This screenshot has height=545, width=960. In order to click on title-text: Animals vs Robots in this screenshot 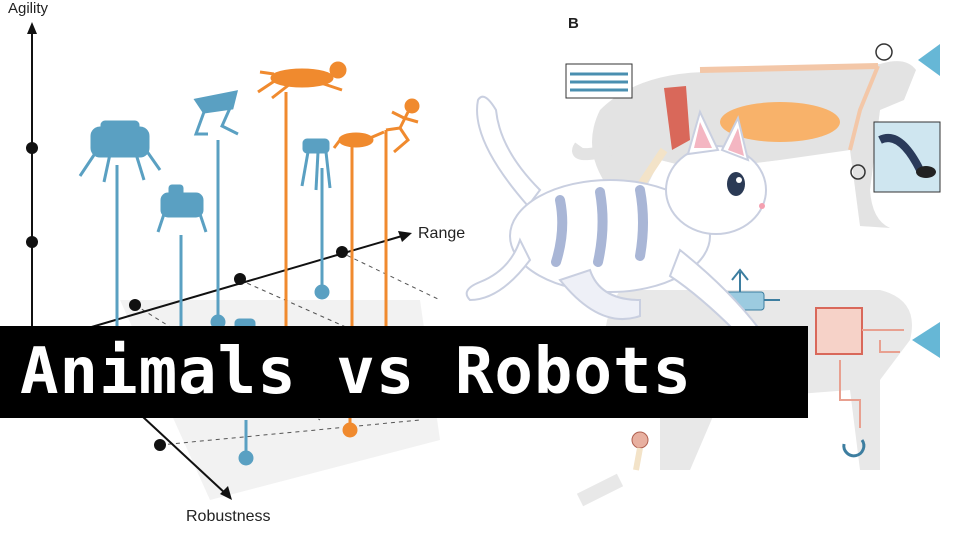, I will do `click(356, 372)`.